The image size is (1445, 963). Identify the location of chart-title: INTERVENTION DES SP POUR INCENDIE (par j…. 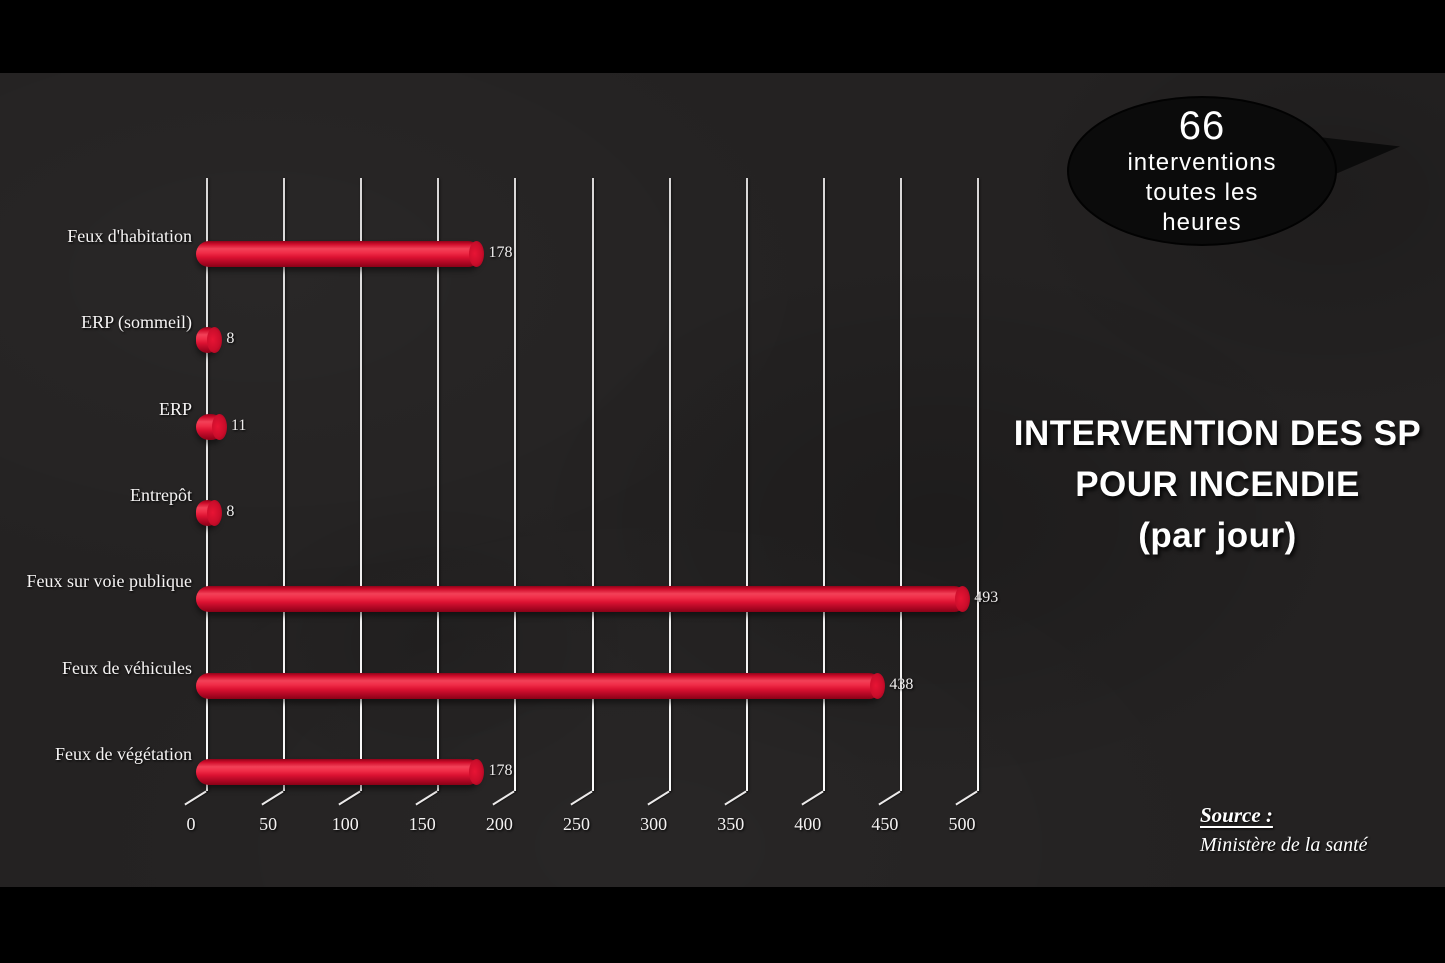
(1217, 484).